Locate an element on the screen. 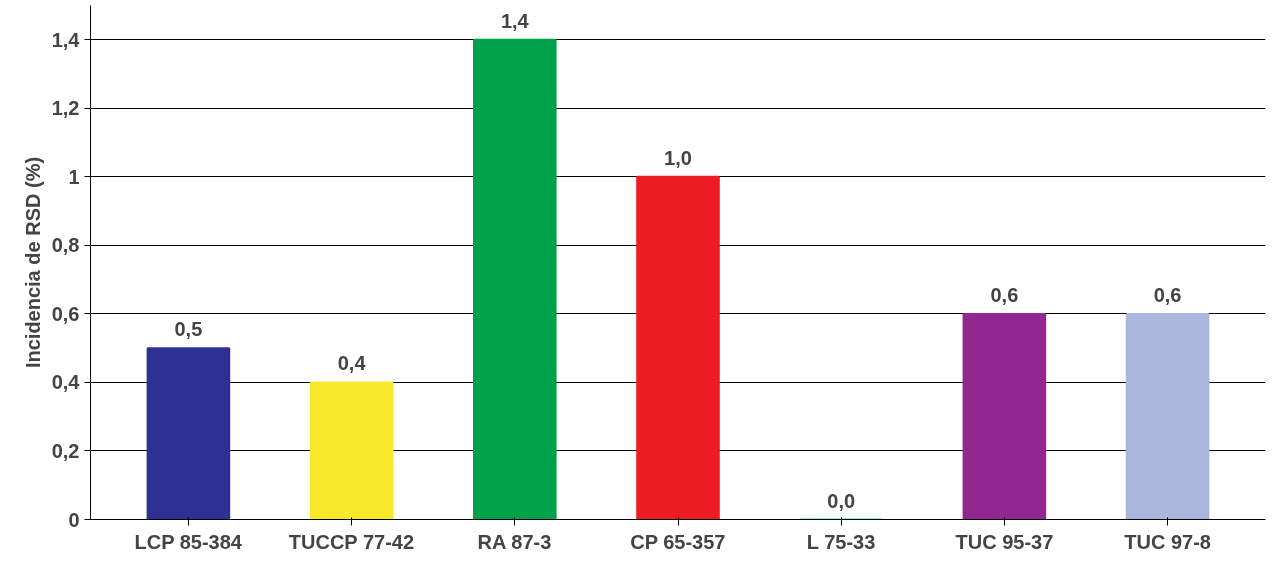  y-tick-label: 1,2 is located at coordinates (65, 108).